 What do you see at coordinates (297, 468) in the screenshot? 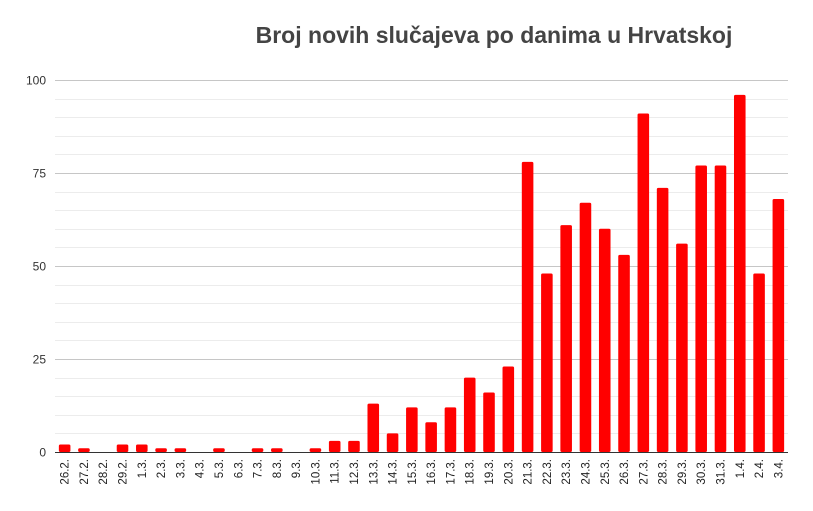
I see `x-tick-label: 9.3.` at bounding box center [297, 468].